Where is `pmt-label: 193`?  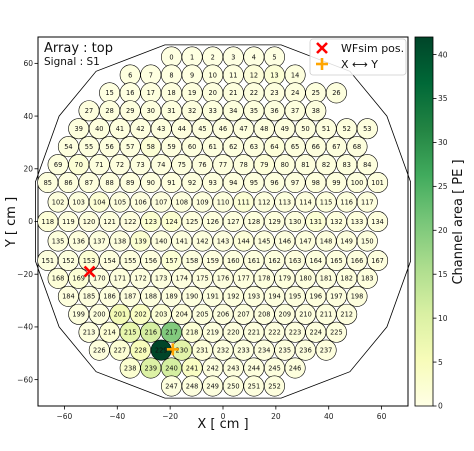 pmt-label: 193 is located at coordinates (254, 297).